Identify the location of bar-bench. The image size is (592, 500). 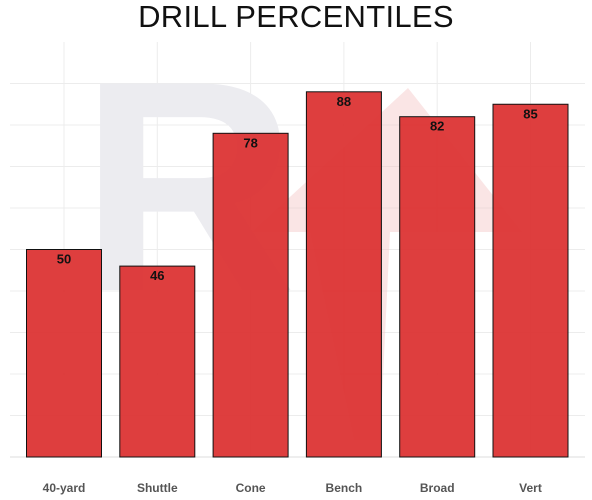
(343, 274).